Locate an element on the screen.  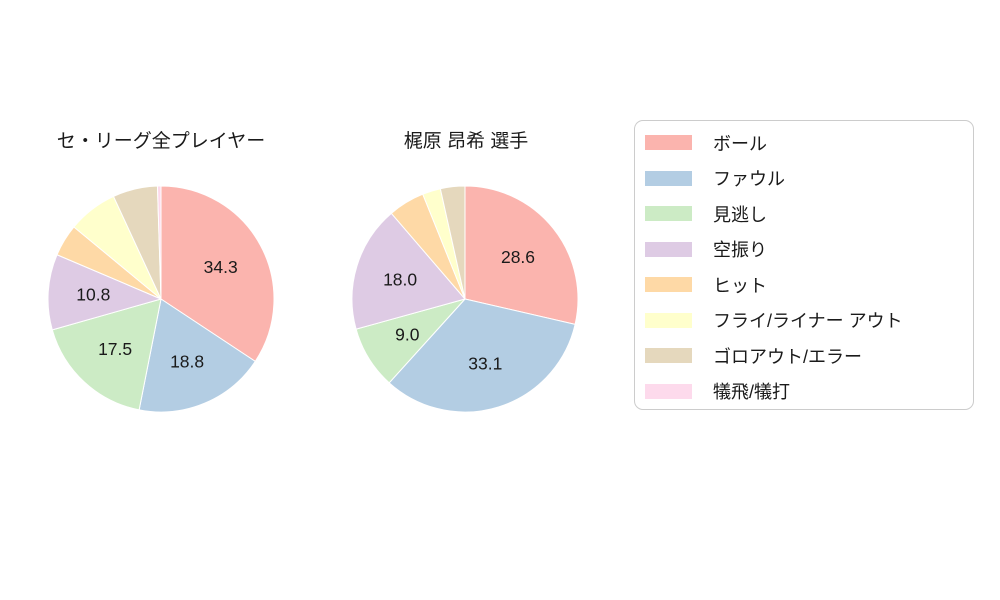
pie-value-label: 17.5 is located at coordinates (115, 349).